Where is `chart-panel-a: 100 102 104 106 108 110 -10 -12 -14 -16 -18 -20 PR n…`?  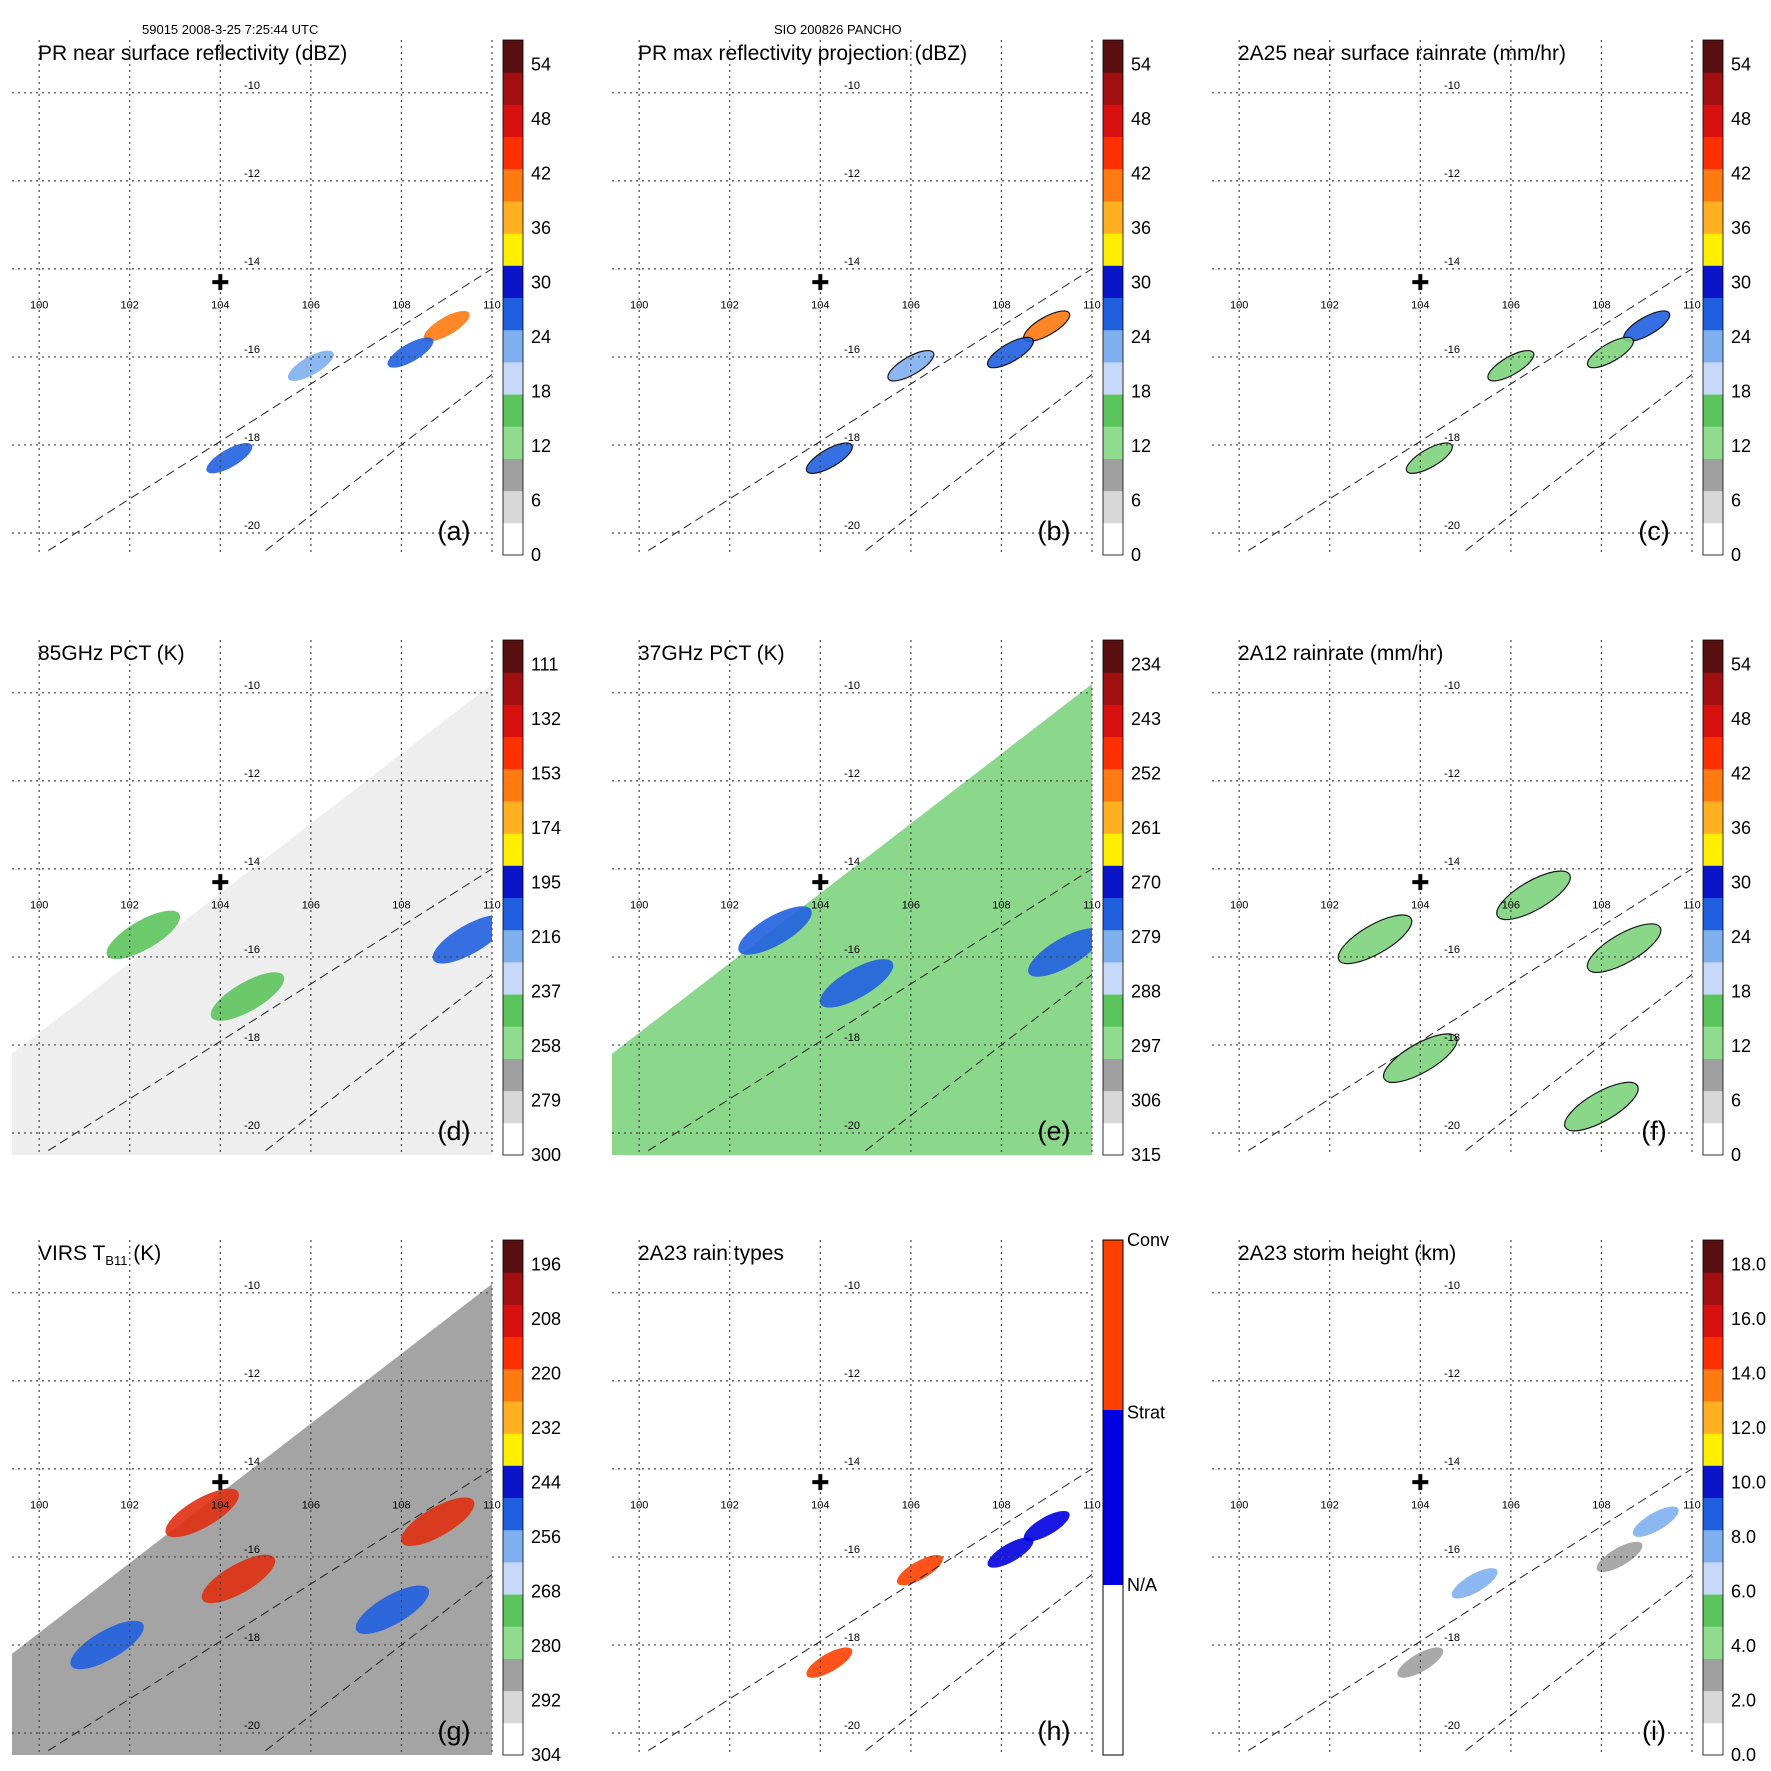 chart-panel-a: 100 102 104 106 108 110 -10 -12 -14 -16 -18 -20 PR n… is located at coordinates (281, 302).